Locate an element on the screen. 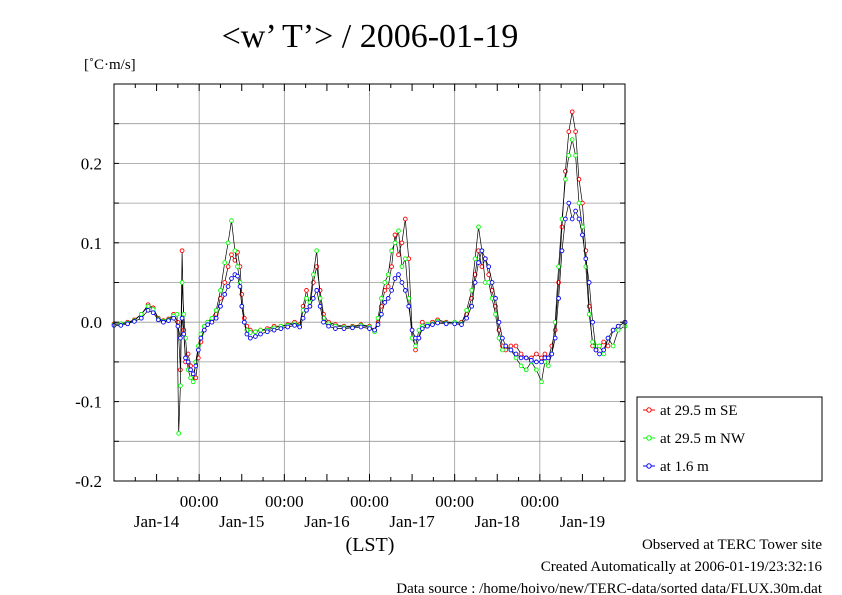  x-tick-date-label: Jan-15 is located at coordinates (241, 521).